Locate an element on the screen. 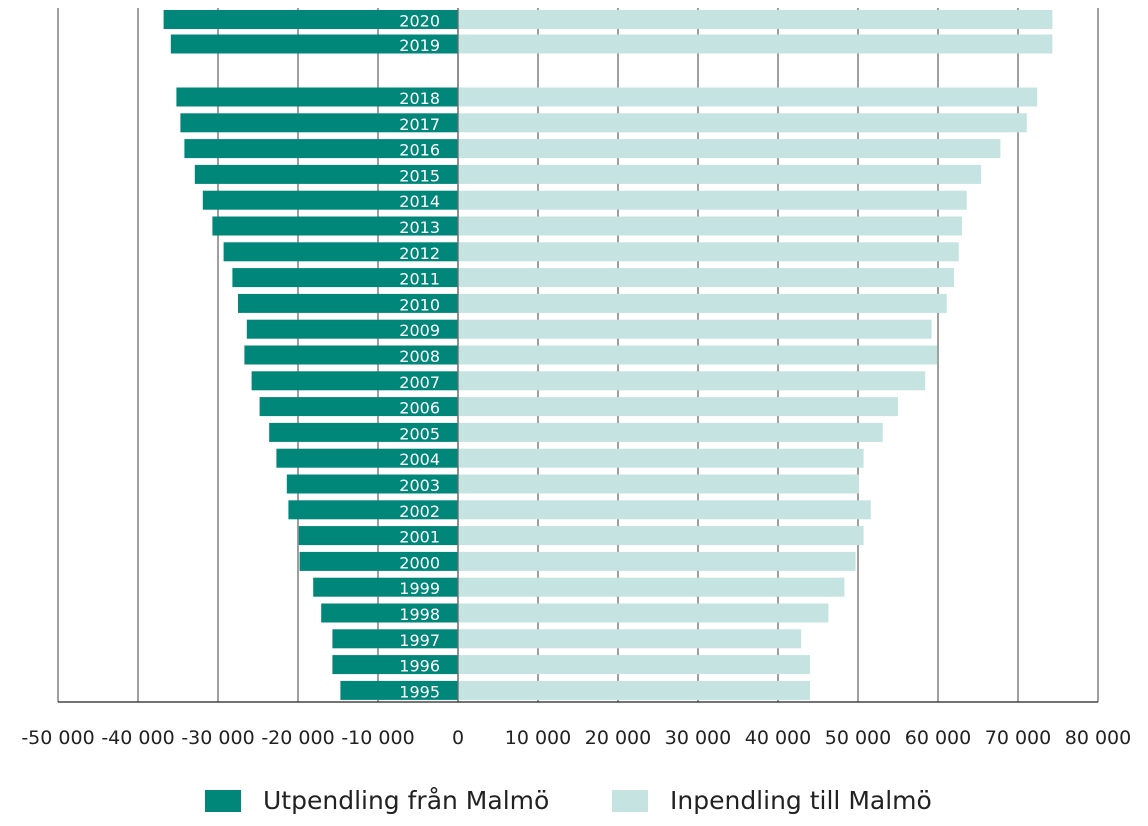 This screenshot has height=826, width=1148. bar-inbound-2003 is located at coordinates (658, 484).